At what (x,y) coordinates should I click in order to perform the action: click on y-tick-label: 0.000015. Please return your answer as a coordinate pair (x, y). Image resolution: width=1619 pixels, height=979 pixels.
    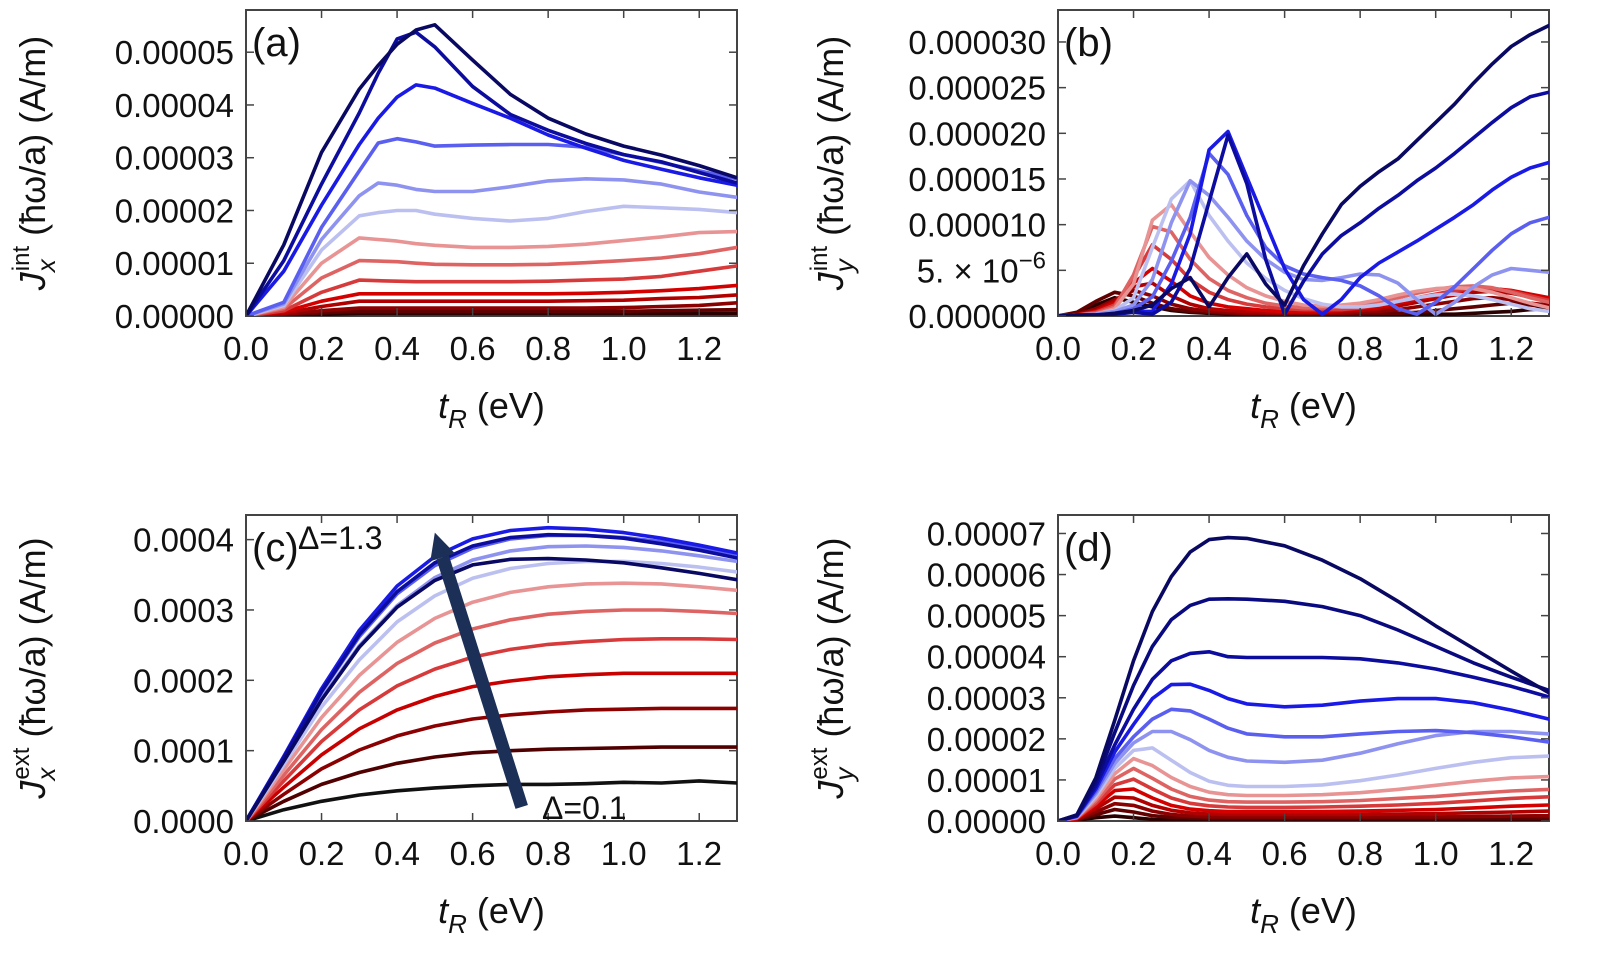
    Looking at the image, I should click on (977, 179).